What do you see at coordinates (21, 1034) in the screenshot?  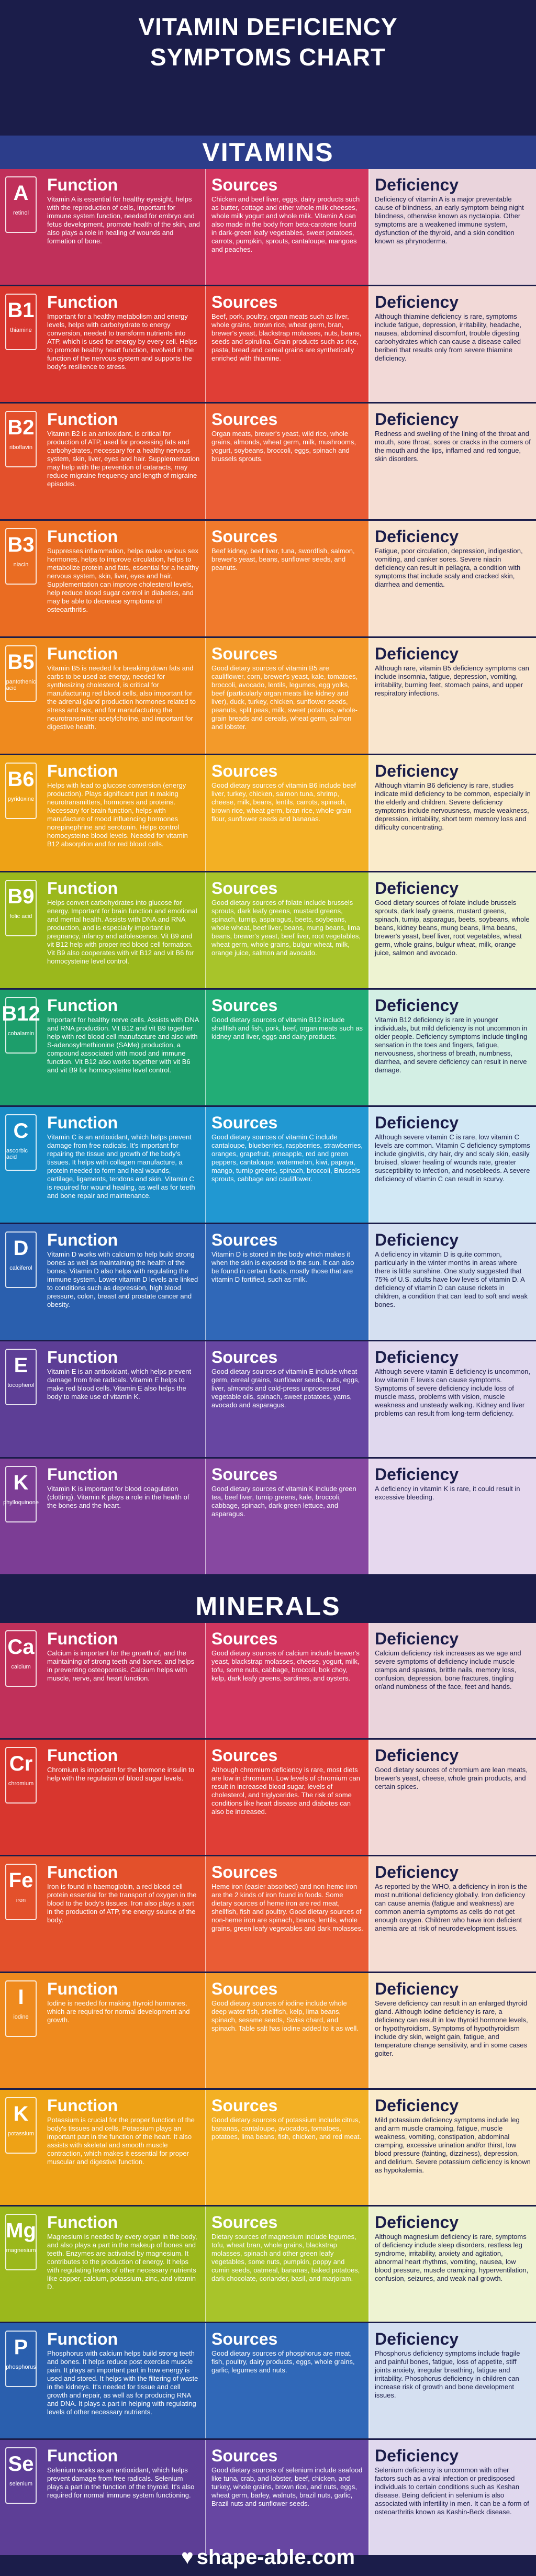 I see `nutrient-name: cobalamin` at bounding box center [21, 1034].